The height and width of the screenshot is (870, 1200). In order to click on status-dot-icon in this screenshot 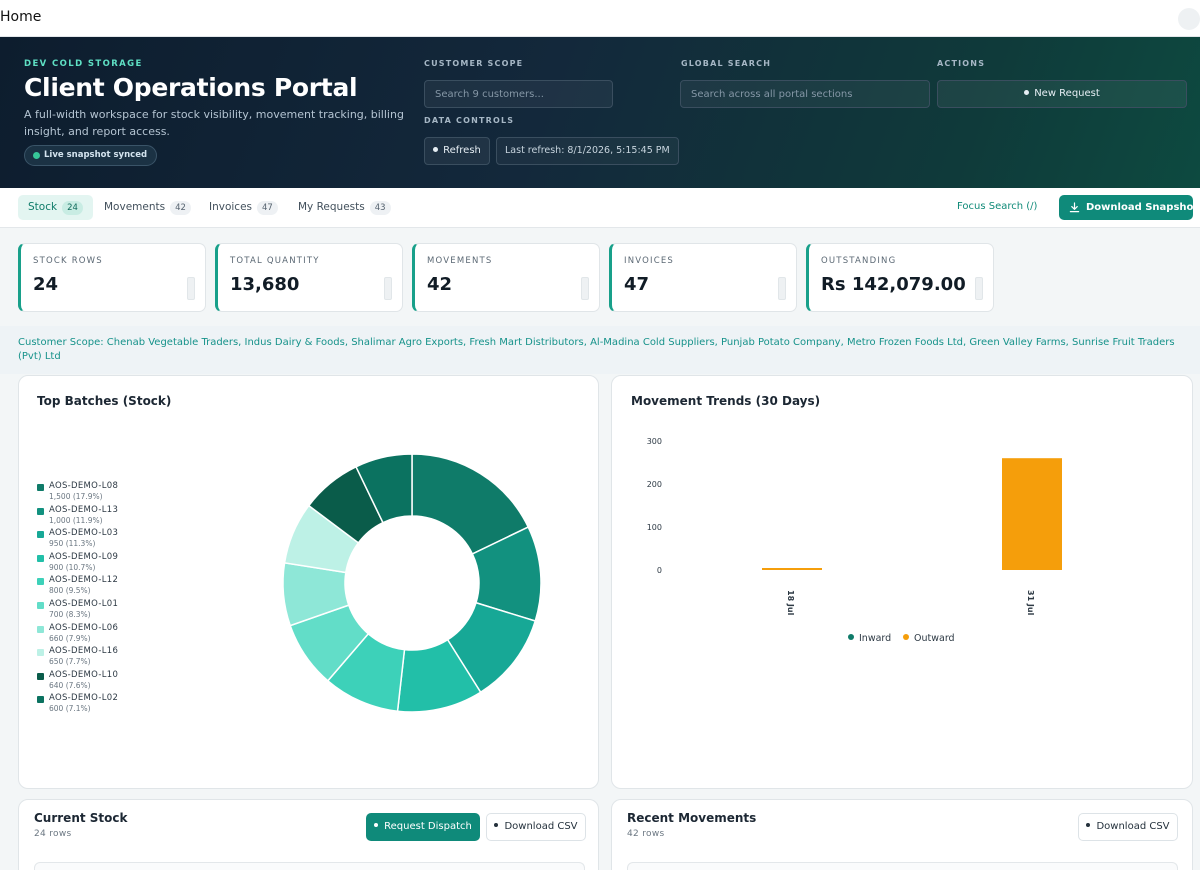, I will do `click(36, 155)`.